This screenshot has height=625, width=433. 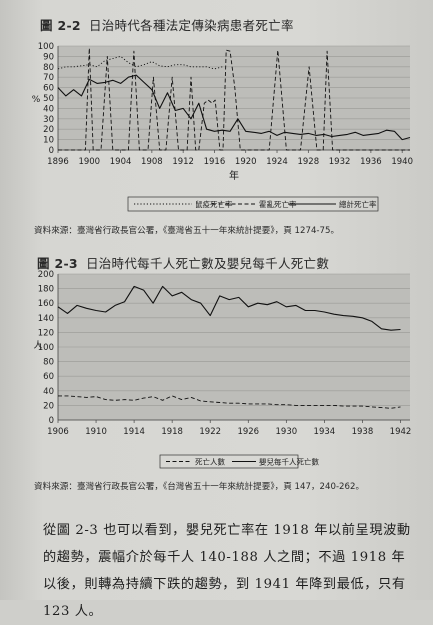 What do you see at coordinates (134, 432) in the screenshot?
I see `x-tick-label: 1914` at bounding box center [134, 432].